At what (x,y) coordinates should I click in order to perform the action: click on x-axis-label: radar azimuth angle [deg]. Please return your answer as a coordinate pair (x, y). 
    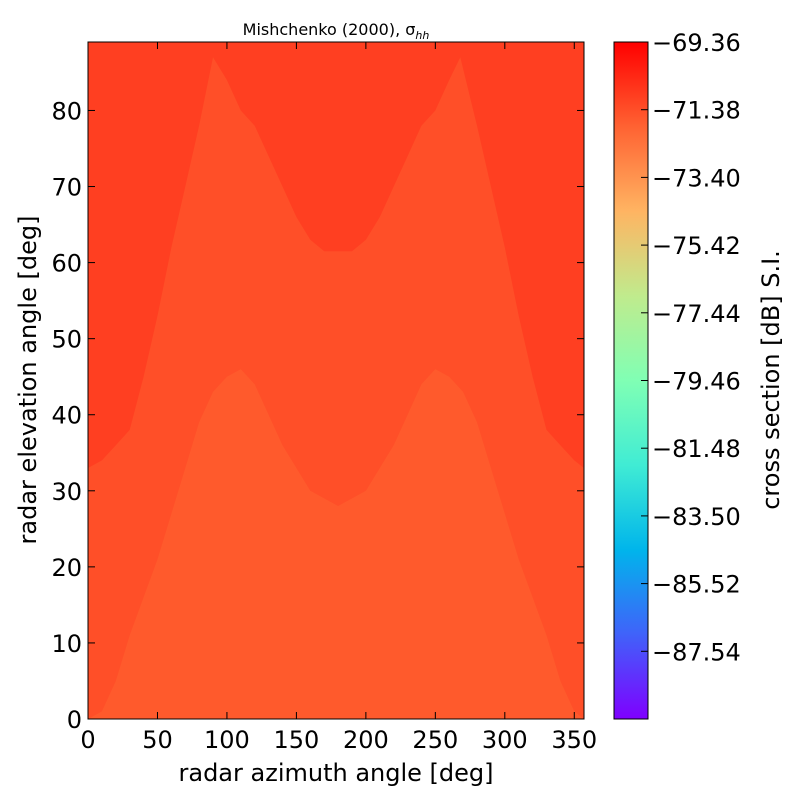
    Looking at the image, I should click on (336, 773).